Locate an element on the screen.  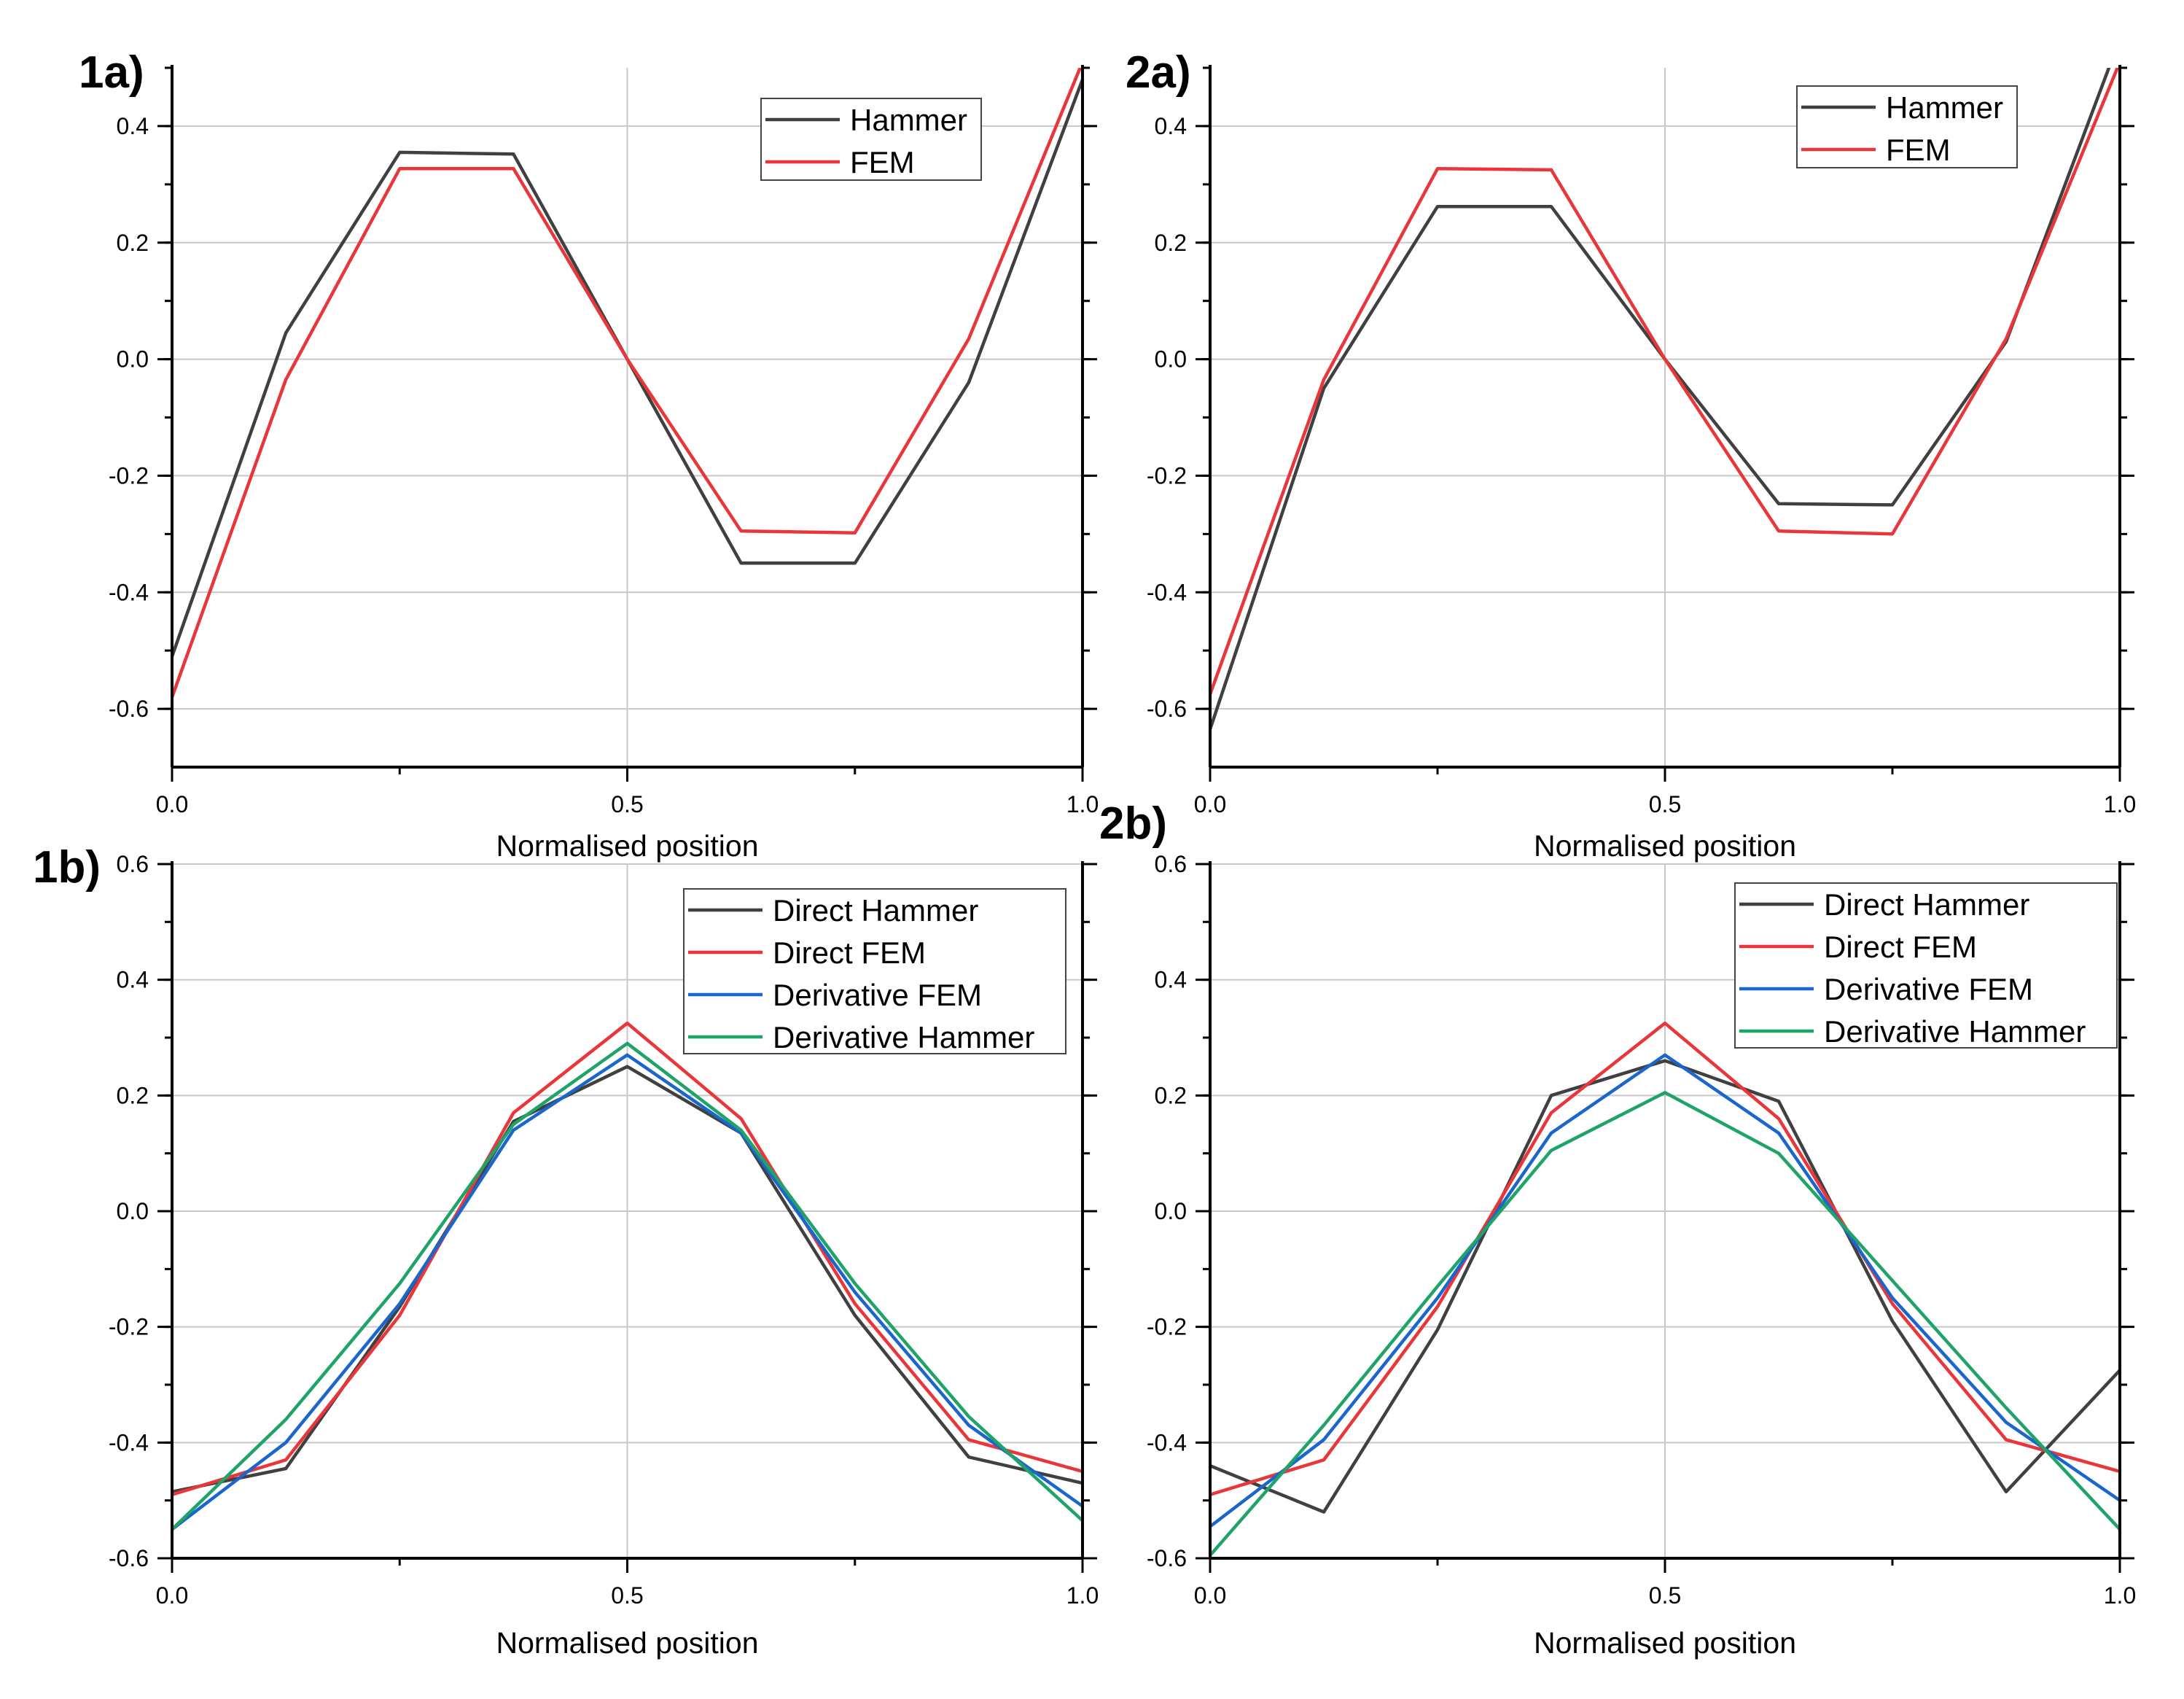
panel-label: 2b) is located at coordinates (1133, 823).